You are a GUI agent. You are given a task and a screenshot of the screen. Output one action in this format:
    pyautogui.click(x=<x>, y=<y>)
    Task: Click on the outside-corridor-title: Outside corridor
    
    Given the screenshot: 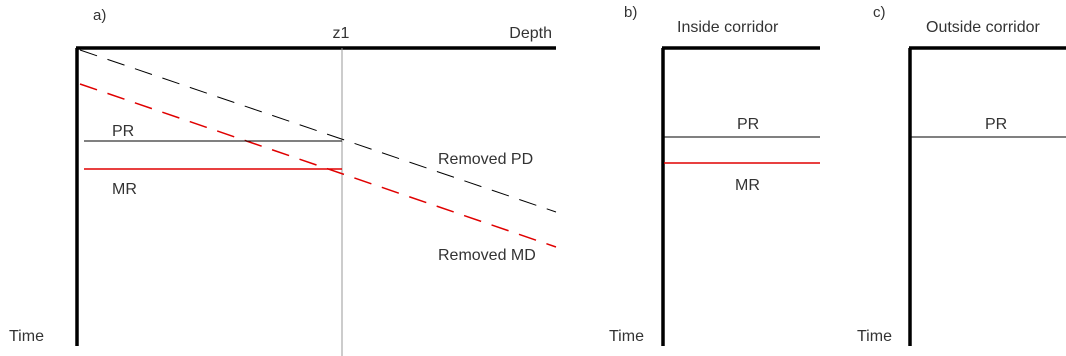 What is the action you would take?
    pyautogui.click(x=983, y=27)
    